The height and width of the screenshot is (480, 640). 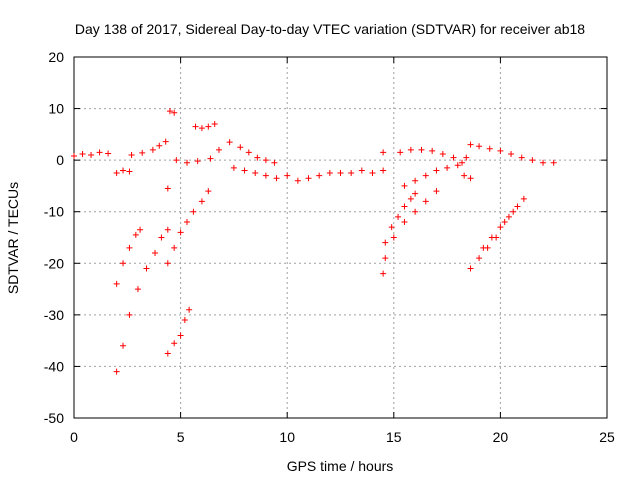 I want to click on series-seg-p, so click(x=431, y=156).